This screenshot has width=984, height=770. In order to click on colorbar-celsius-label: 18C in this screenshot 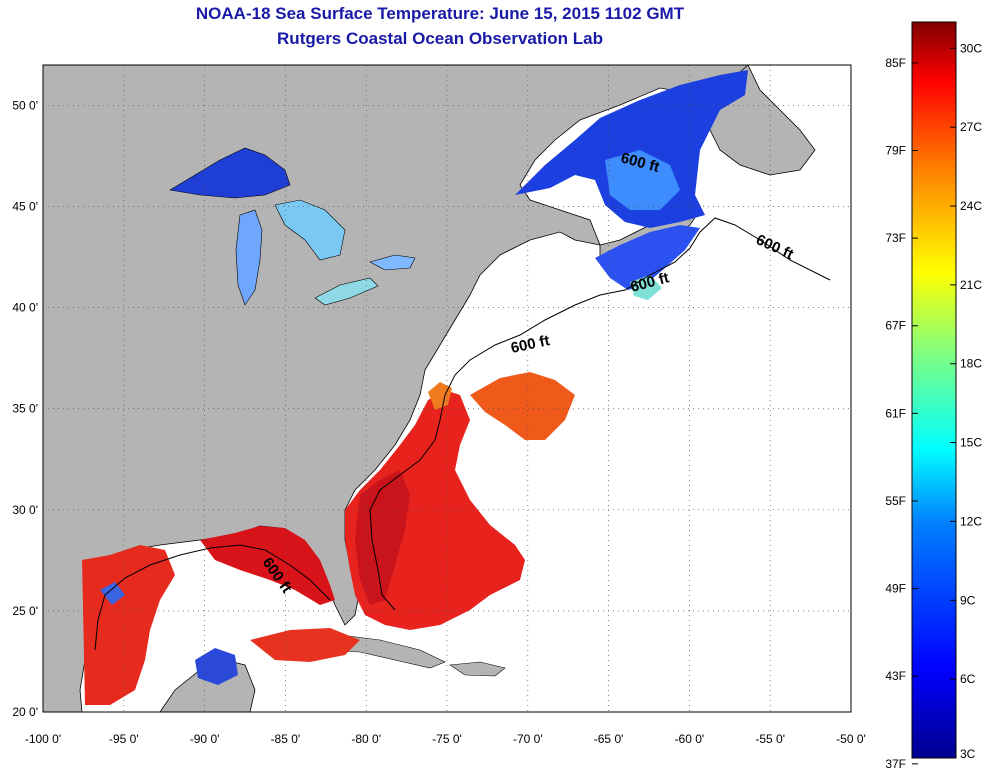, I will do `click(971, 364)`.